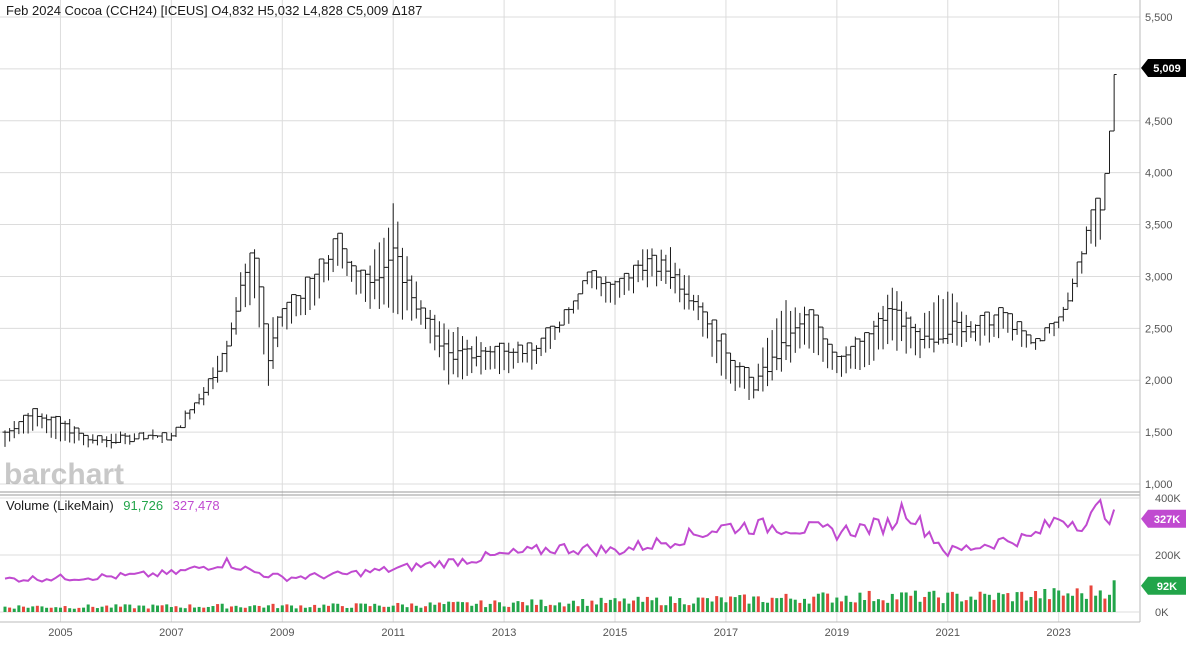 This screenshot has width=1190, height=650. Describe the element at coordinates (1058, 633) in the screenshot. I see `x-tick-label: 2023` at that location.